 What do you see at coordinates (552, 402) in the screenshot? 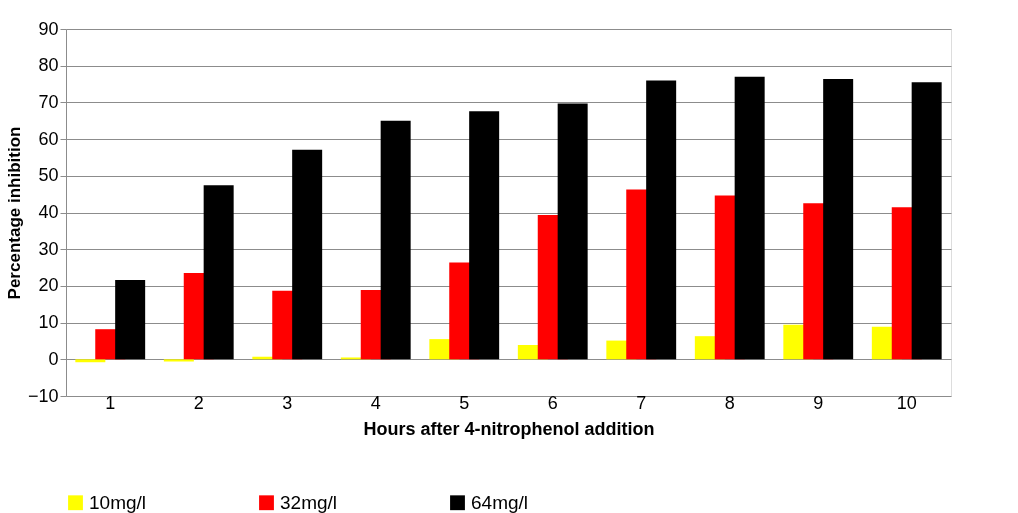
I see `x-tick-label: 6` at bounding box center [552, 402].